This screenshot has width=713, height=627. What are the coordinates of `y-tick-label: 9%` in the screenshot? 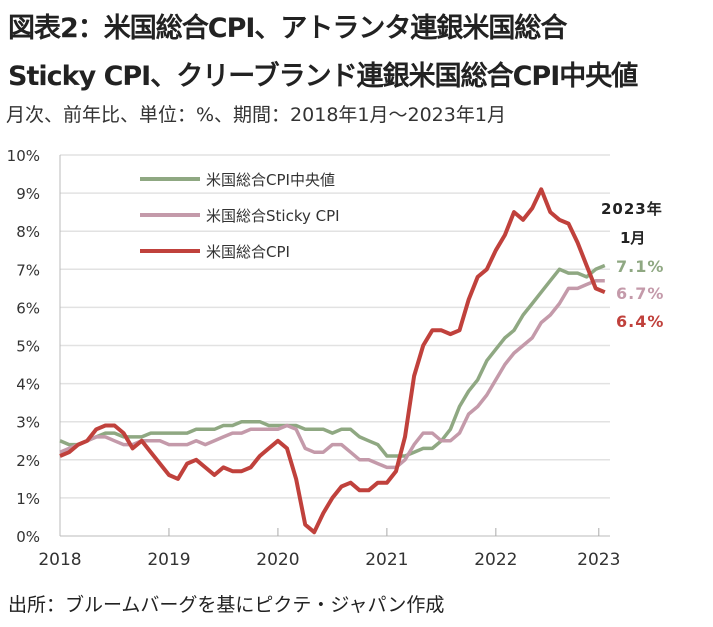 It's located at (28, 194).